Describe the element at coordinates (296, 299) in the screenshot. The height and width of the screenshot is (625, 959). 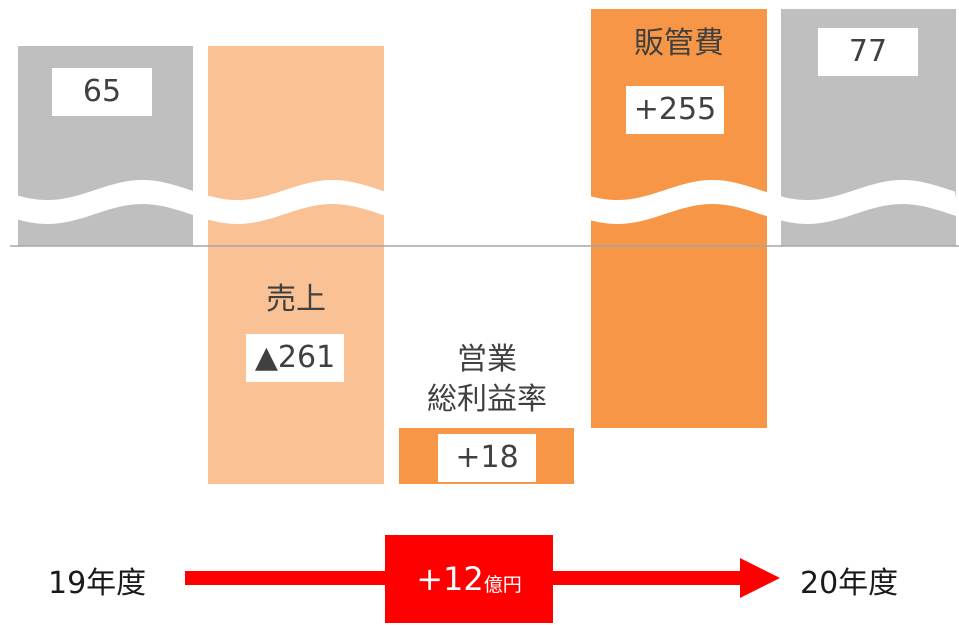
I see `category-label-sales: 売上` at that location.